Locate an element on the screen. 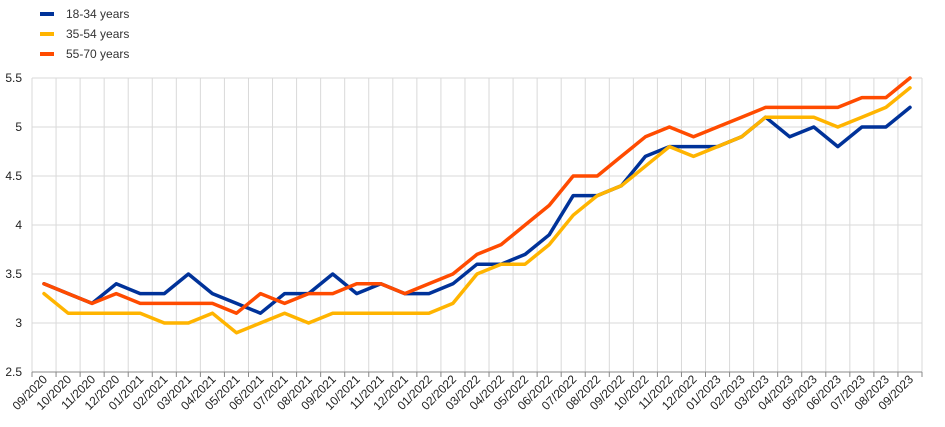  y-tick-labels: 2.5 3 3.5 4 4.5 5 5.5 is located at coordinates (13, 225).